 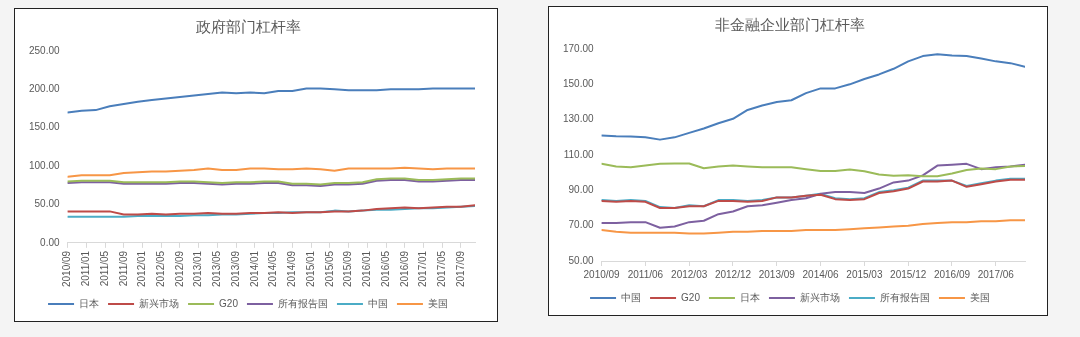 I want to click on y-tick-label: 250.00, so click(x=44, y=50).